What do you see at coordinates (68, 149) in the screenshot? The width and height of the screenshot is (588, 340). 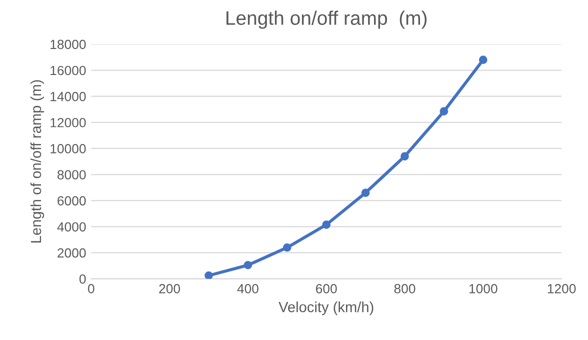 I see `y-tick-label: 10000` at bounding box center [68, 149].